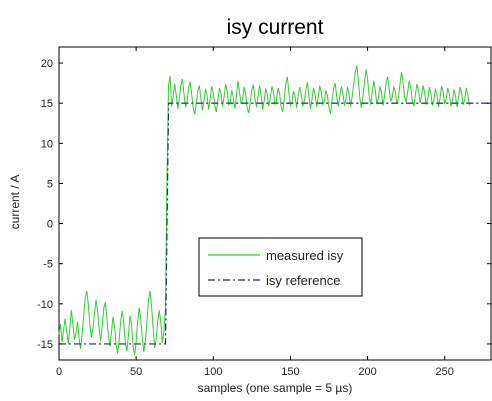  What do you see at coordinates (48, 265) in the screenshot?
I see `y-tick-label: -5` at bounding box center [48, 265].